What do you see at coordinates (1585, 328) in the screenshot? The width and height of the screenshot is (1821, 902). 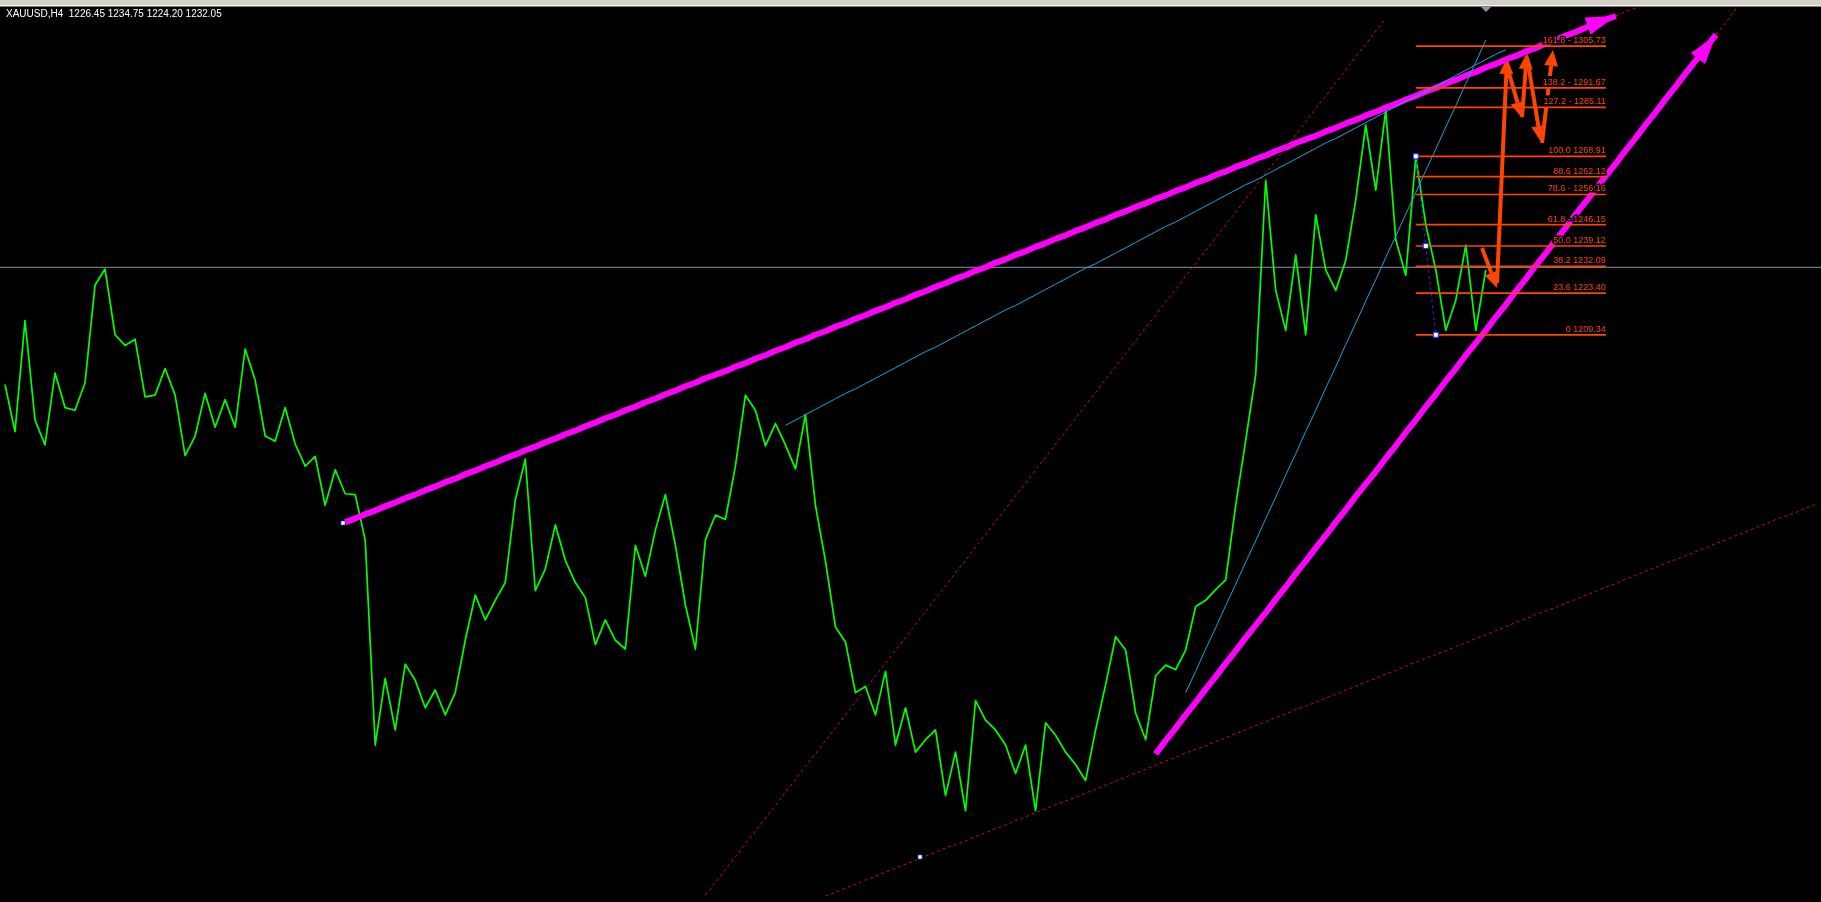 I see `series-label: 0 1209.34` at bounding box center [1585, 328].